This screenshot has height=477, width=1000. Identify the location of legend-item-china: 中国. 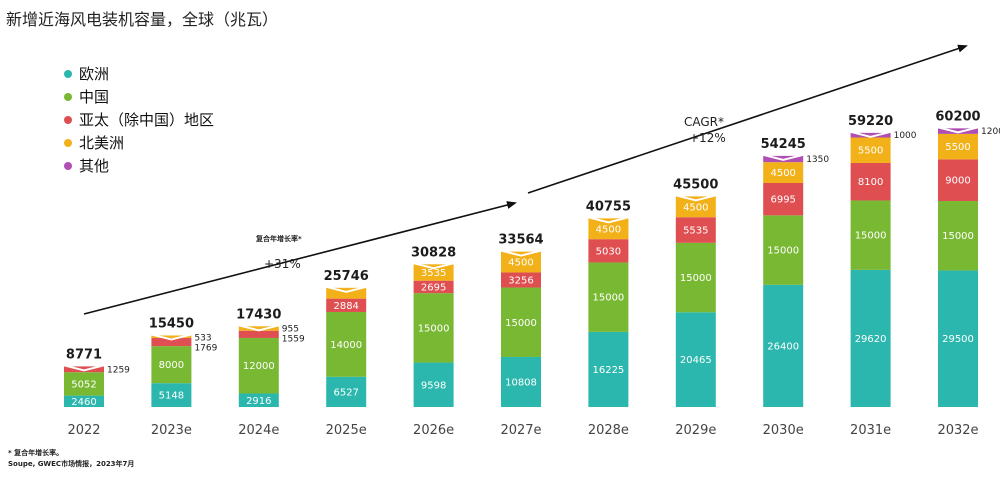
(139, 96).